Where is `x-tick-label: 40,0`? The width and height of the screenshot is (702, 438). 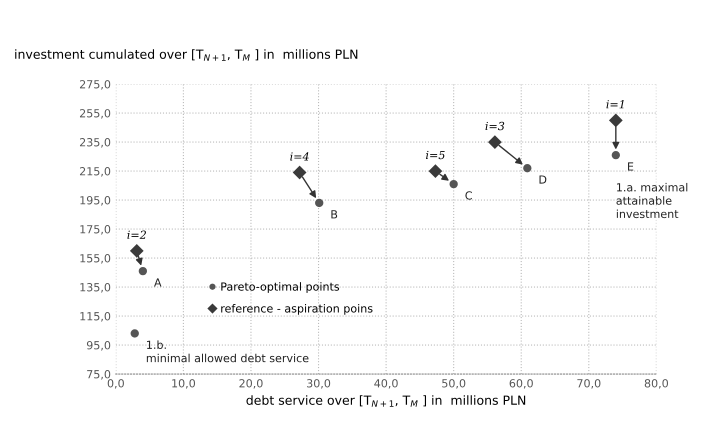
x-tick-label: 40,0 is located at coordinates (386, 384).